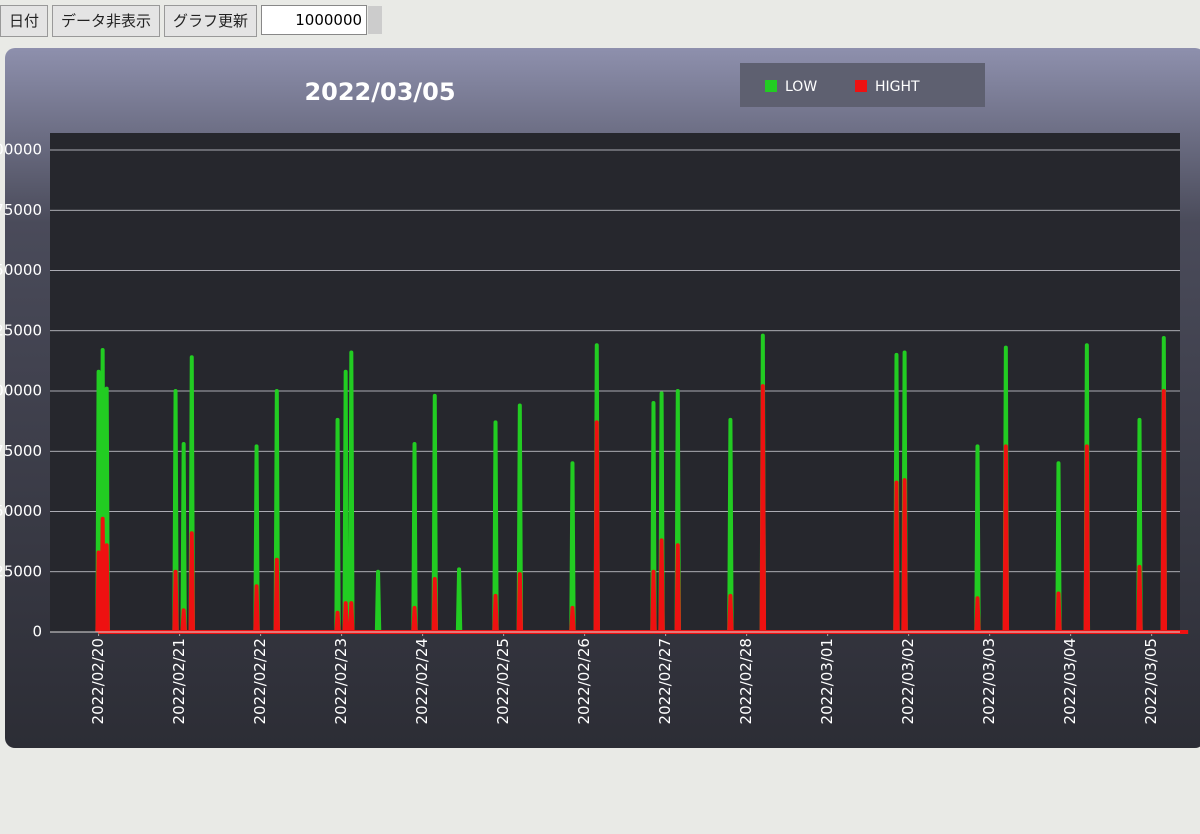 Image resolution: width=1200 pixels, height=834 pixels. What do you see at coordinates (21, 270) in the screenshot?
I see `y-tick-label: 150000` at bounding box center [21, 270].